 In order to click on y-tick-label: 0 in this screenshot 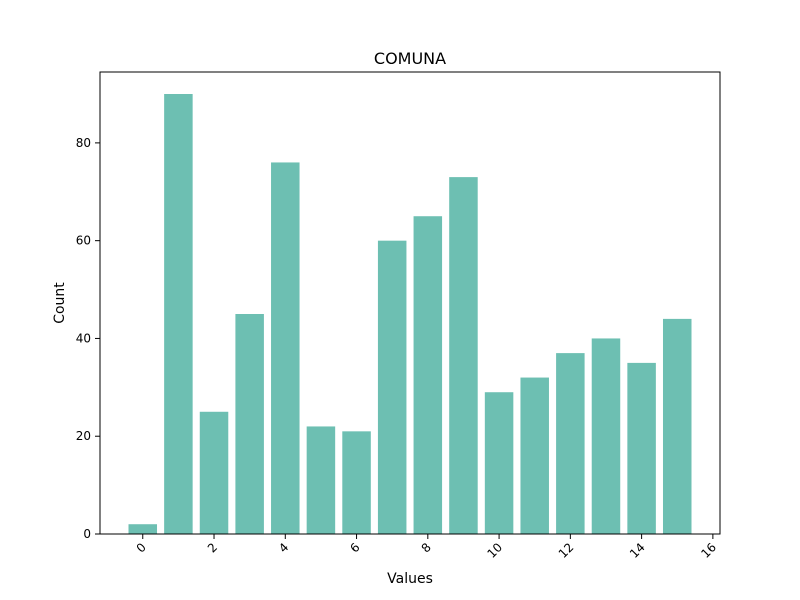, I will do `click(87, 534)`.